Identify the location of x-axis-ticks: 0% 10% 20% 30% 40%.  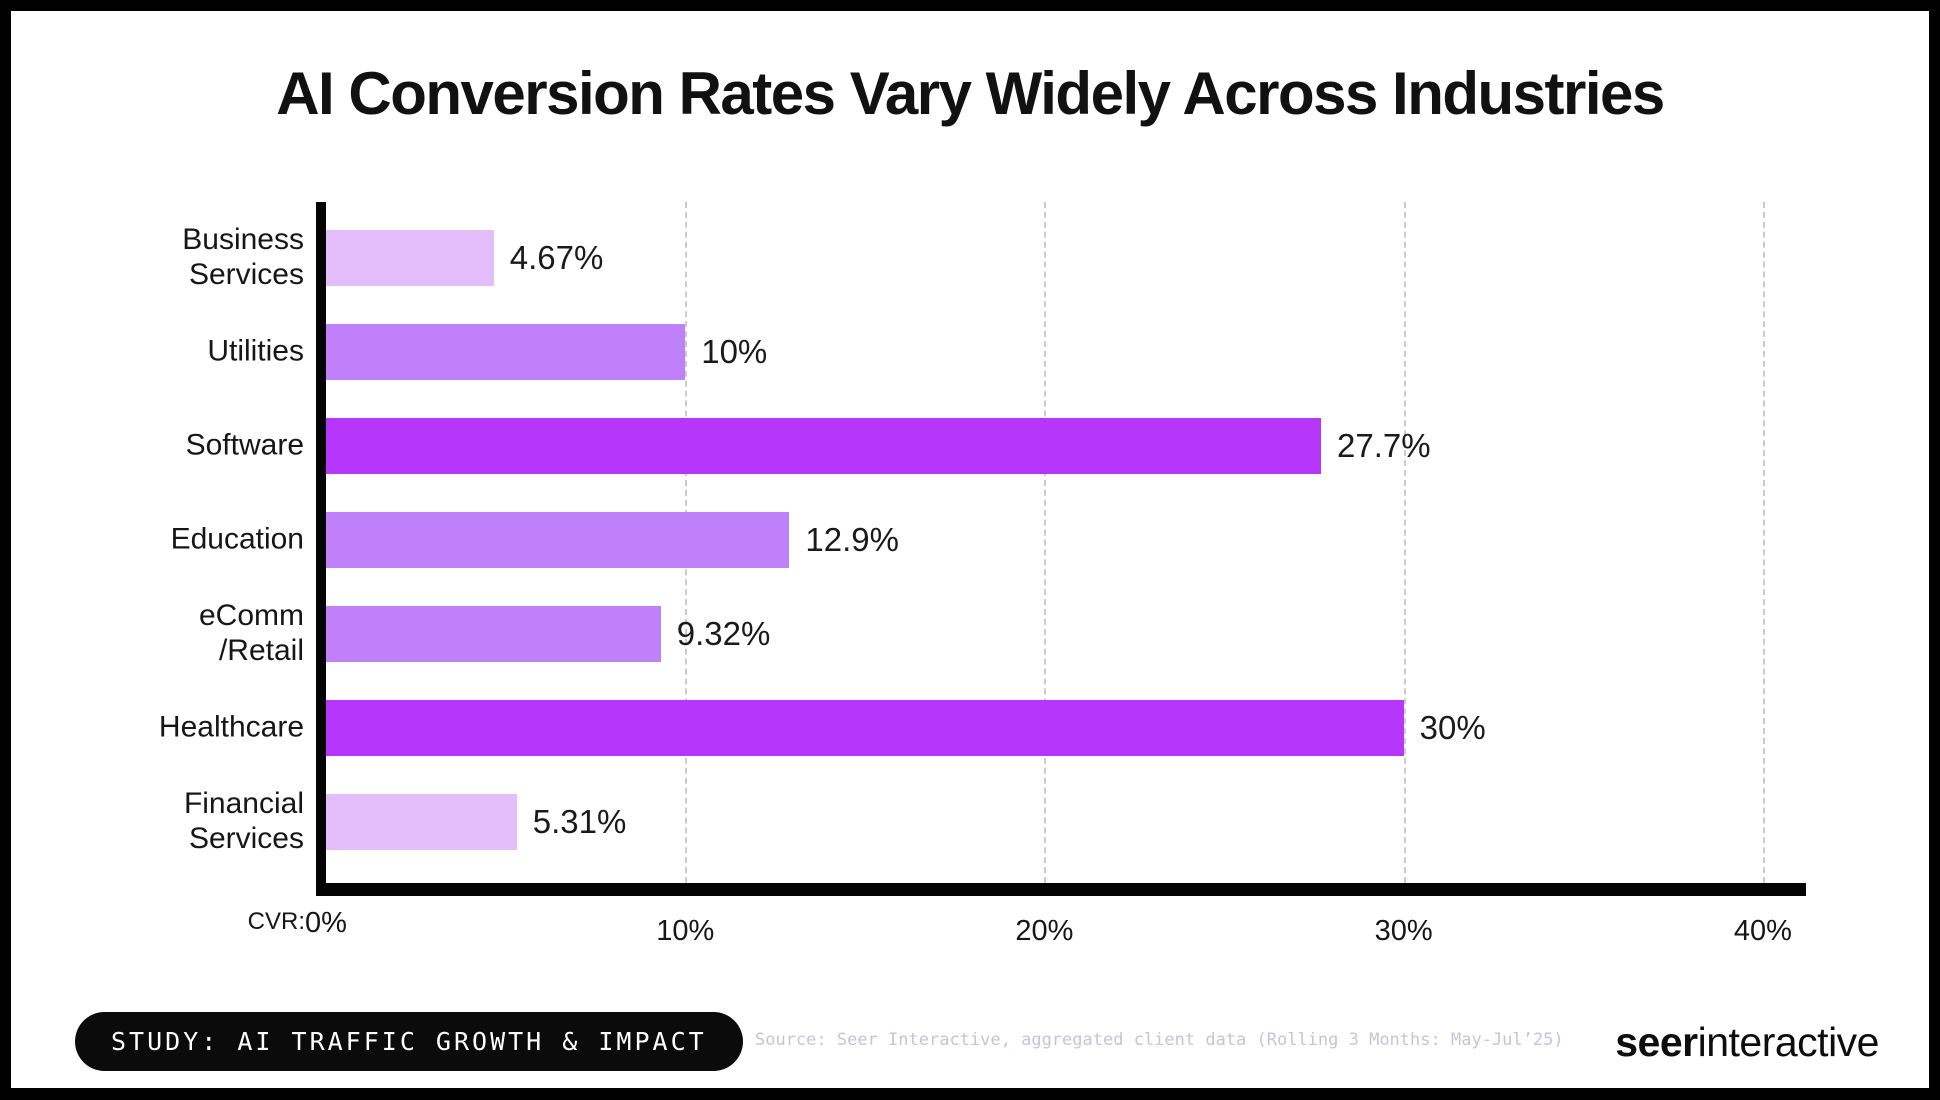
(1055, 929).